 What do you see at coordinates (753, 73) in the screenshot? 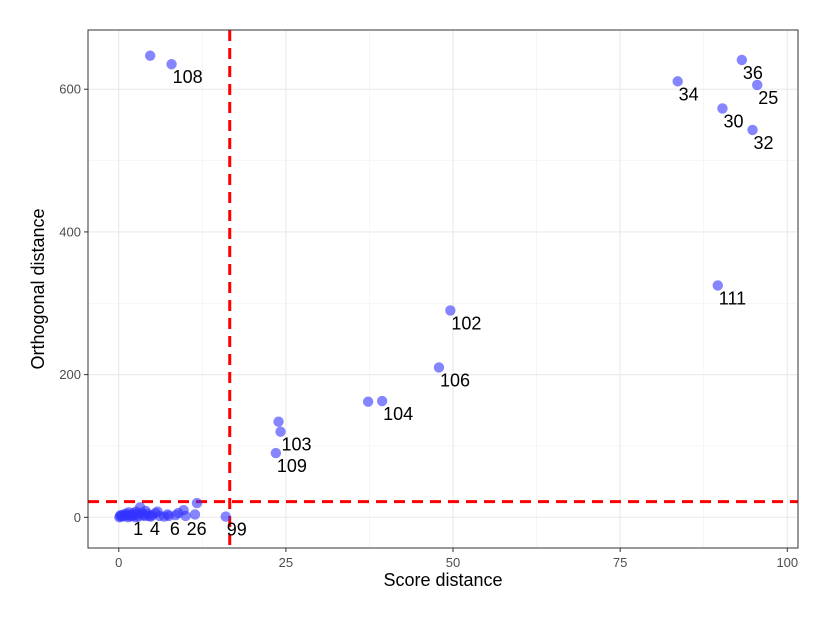
I see `point-label: 36` at bounding box center [753, 73].